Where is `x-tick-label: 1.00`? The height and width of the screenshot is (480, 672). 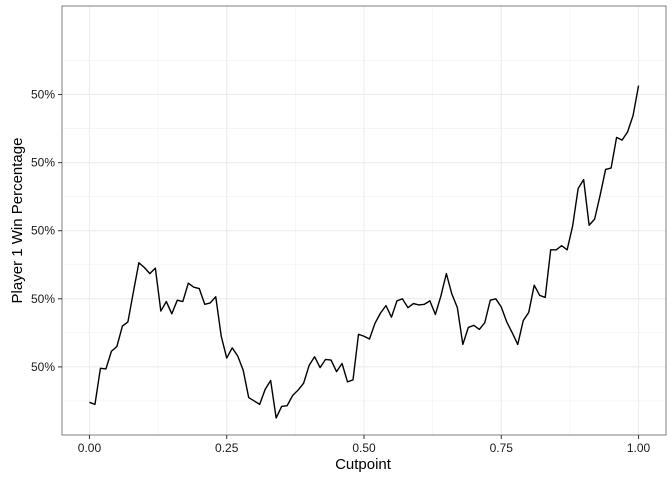
x-tick-label: 1.00 is located at coordinates (639, 448).